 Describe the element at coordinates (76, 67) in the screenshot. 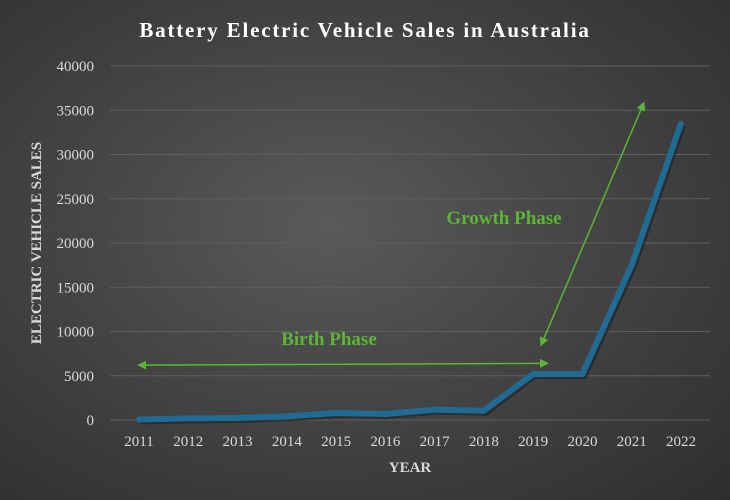

I see `y-tick-label: 40000` at that location.